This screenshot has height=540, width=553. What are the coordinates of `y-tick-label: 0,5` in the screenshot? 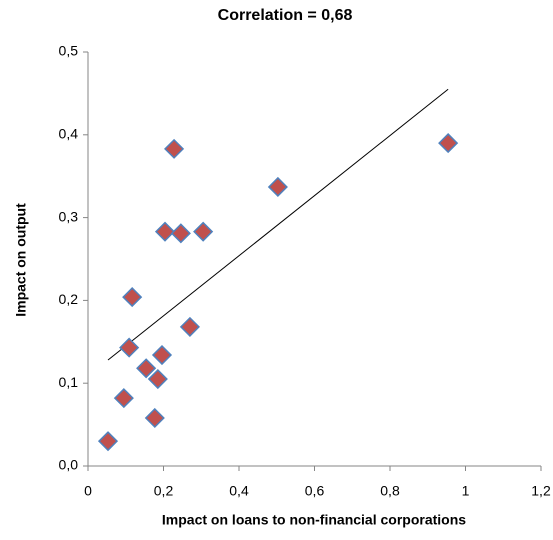 It's located at (69, 51).